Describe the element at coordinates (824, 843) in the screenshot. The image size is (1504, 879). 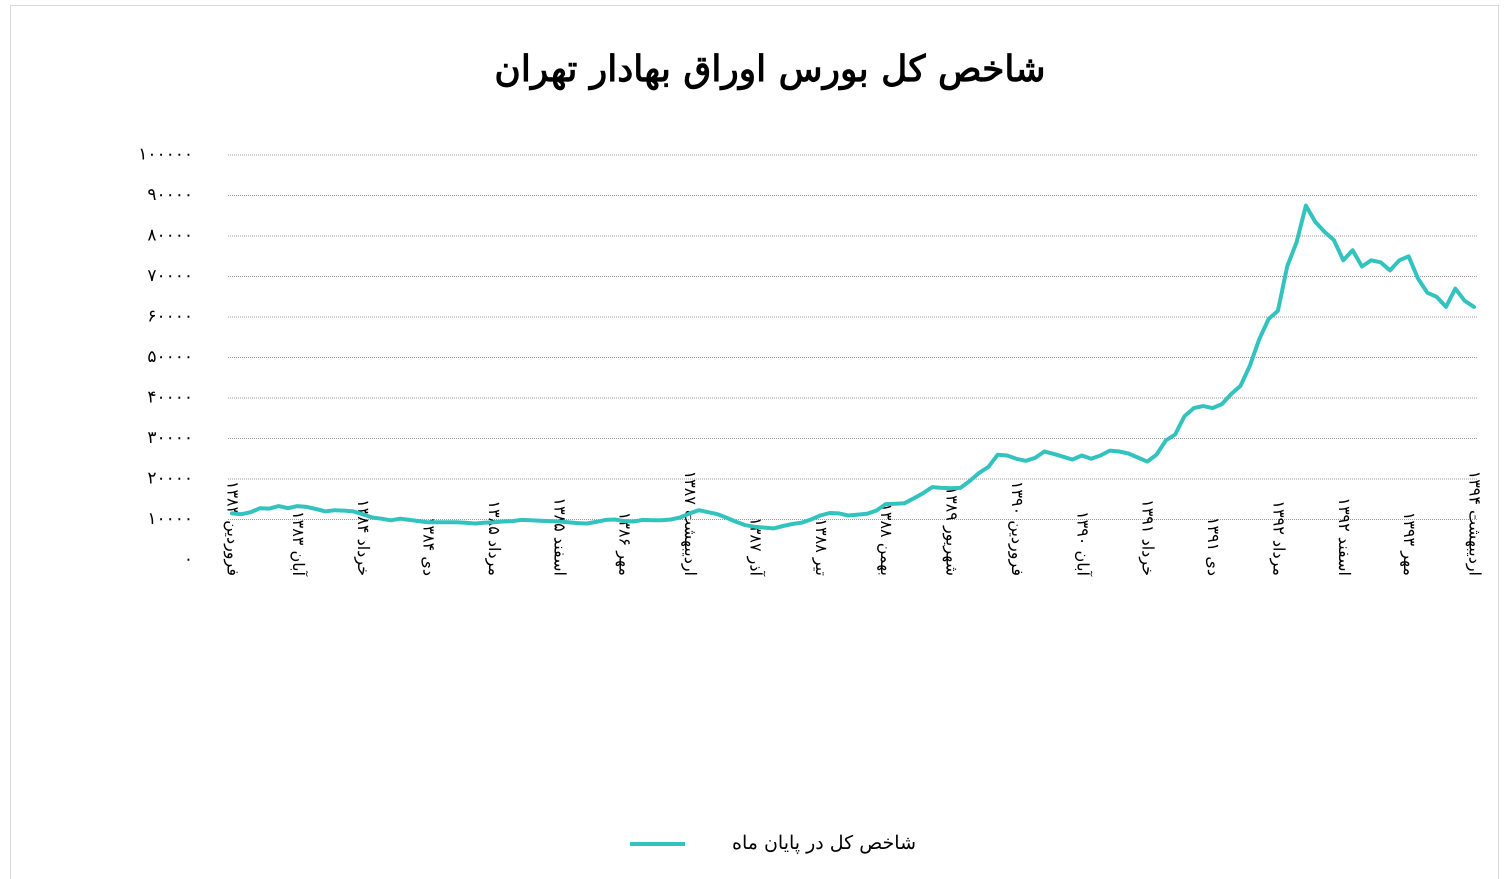
I see `legend-label: شاخص کل در پایان ماه` at that location.